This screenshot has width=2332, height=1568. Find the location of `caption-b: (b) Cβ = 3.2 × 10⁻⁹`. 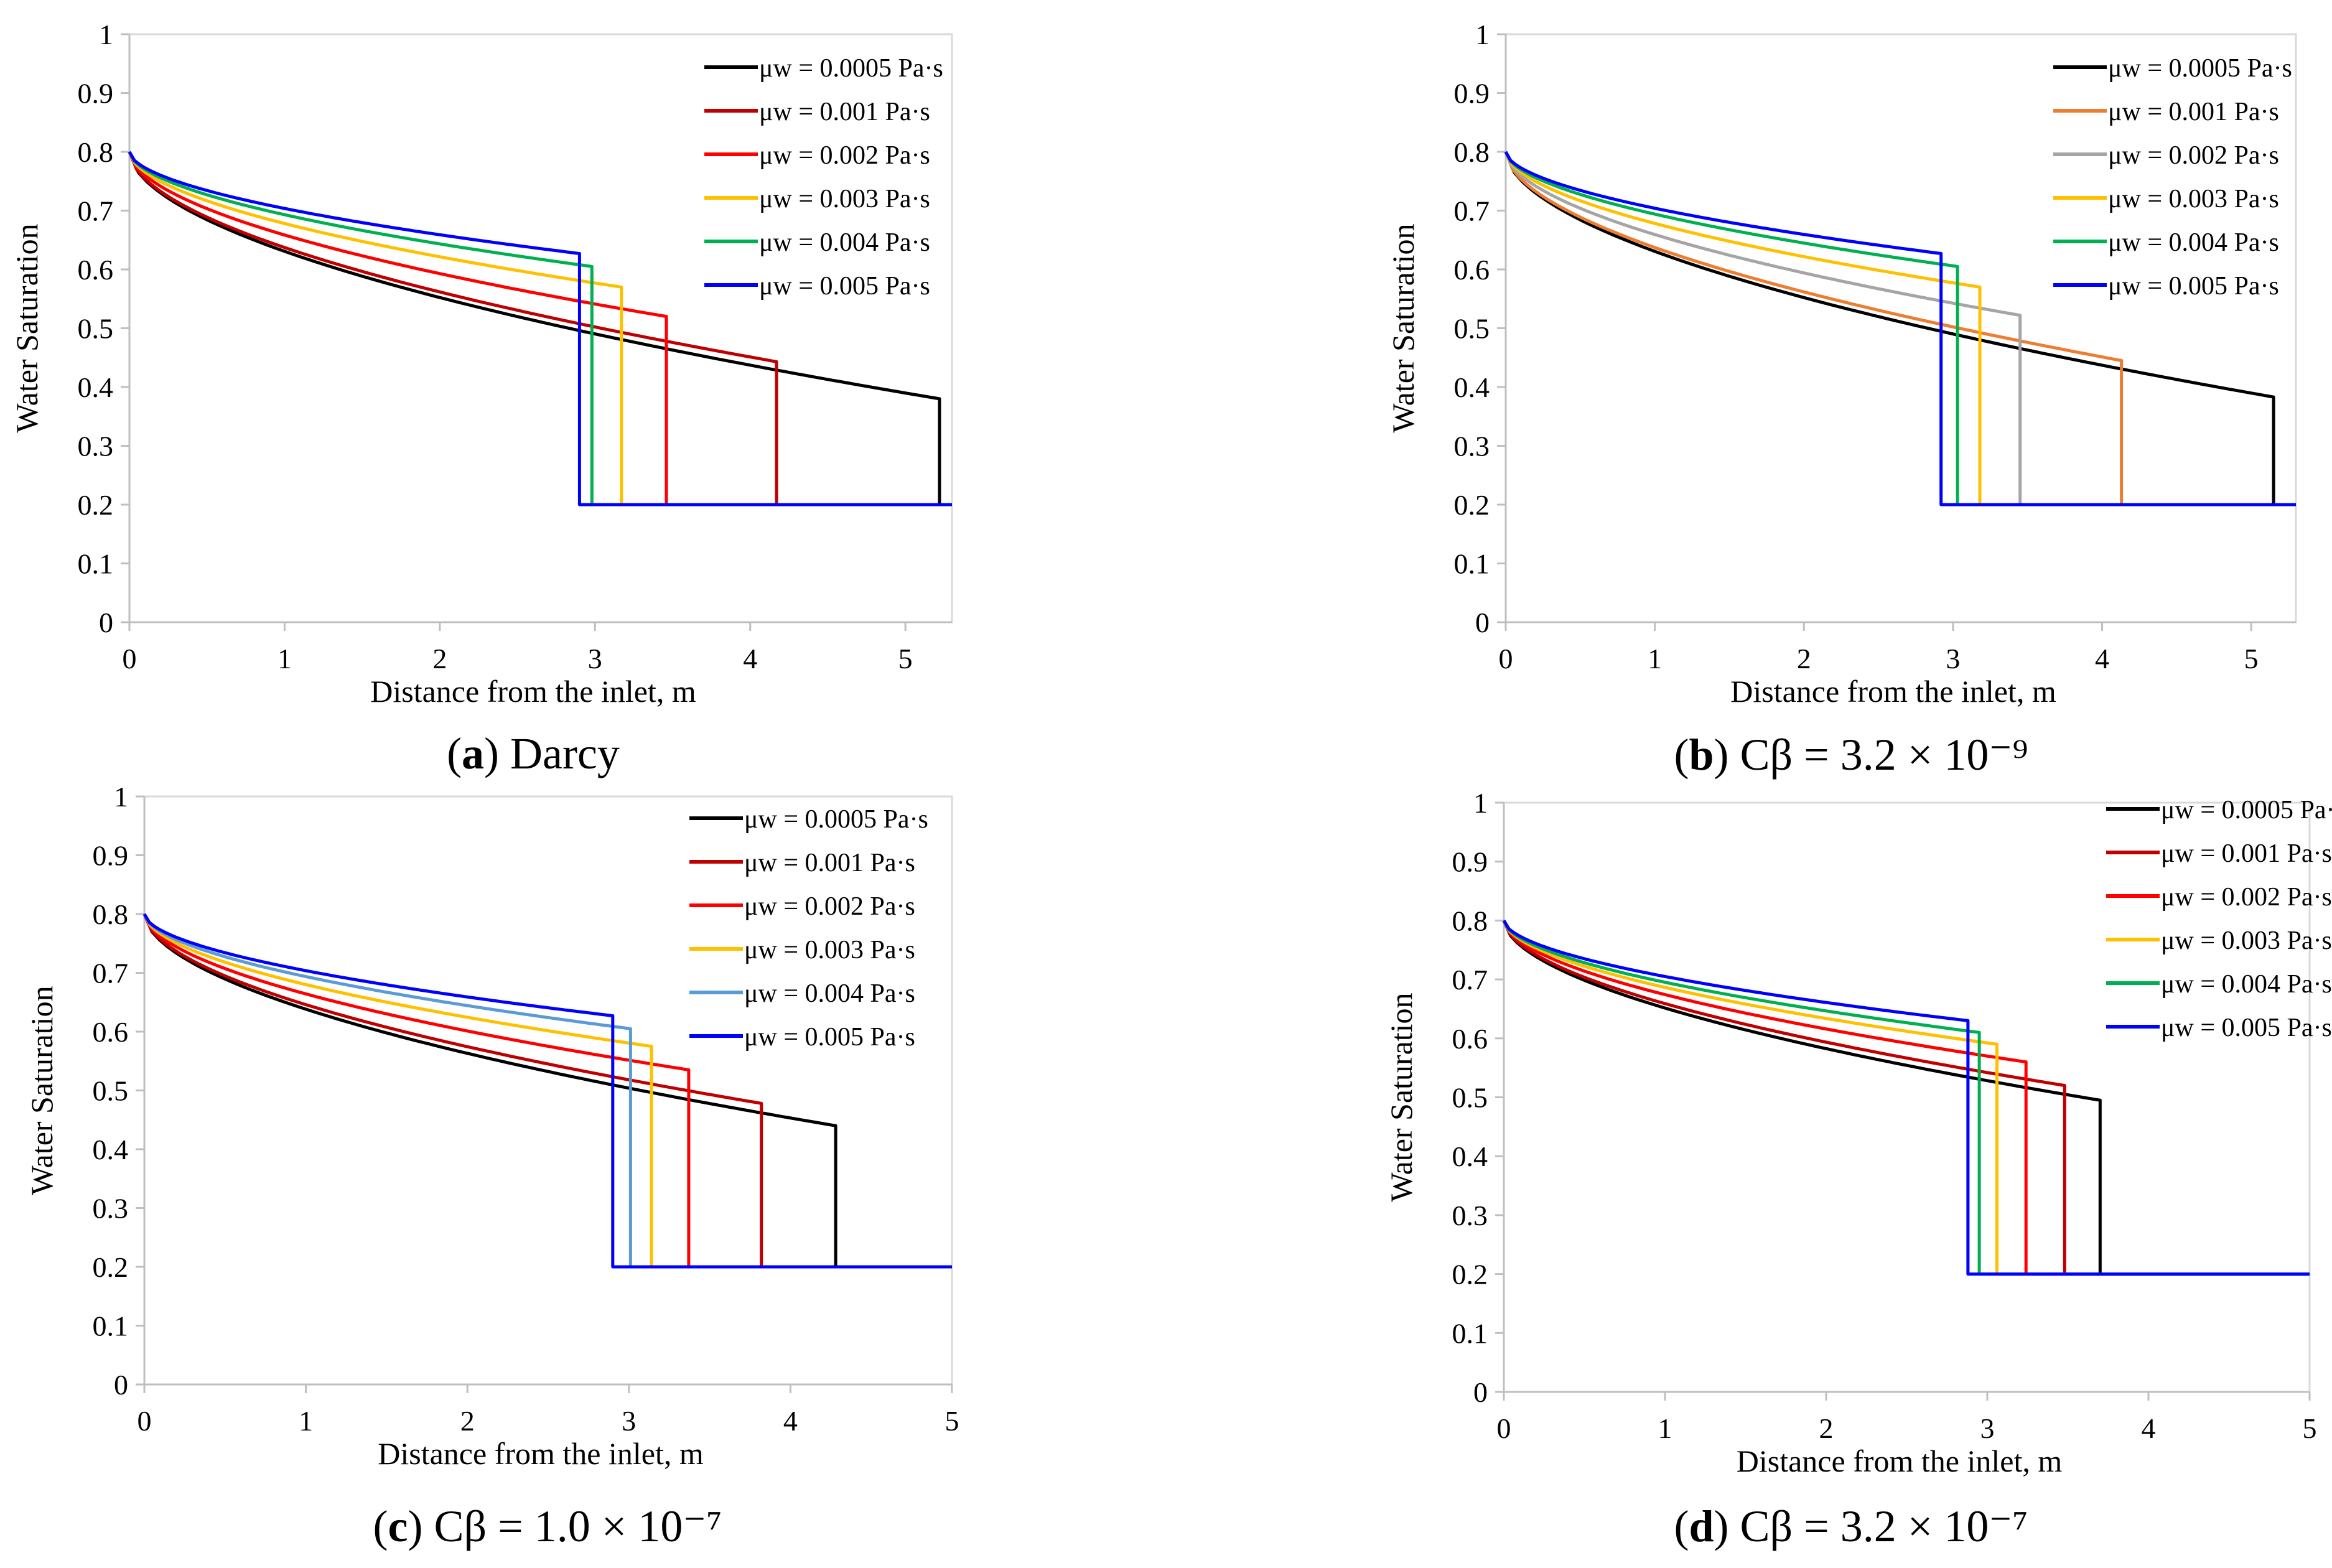

caption-b: (b) Cβ = 3.2 × 10⁻⁹ is located at coordinates (1851, 755).